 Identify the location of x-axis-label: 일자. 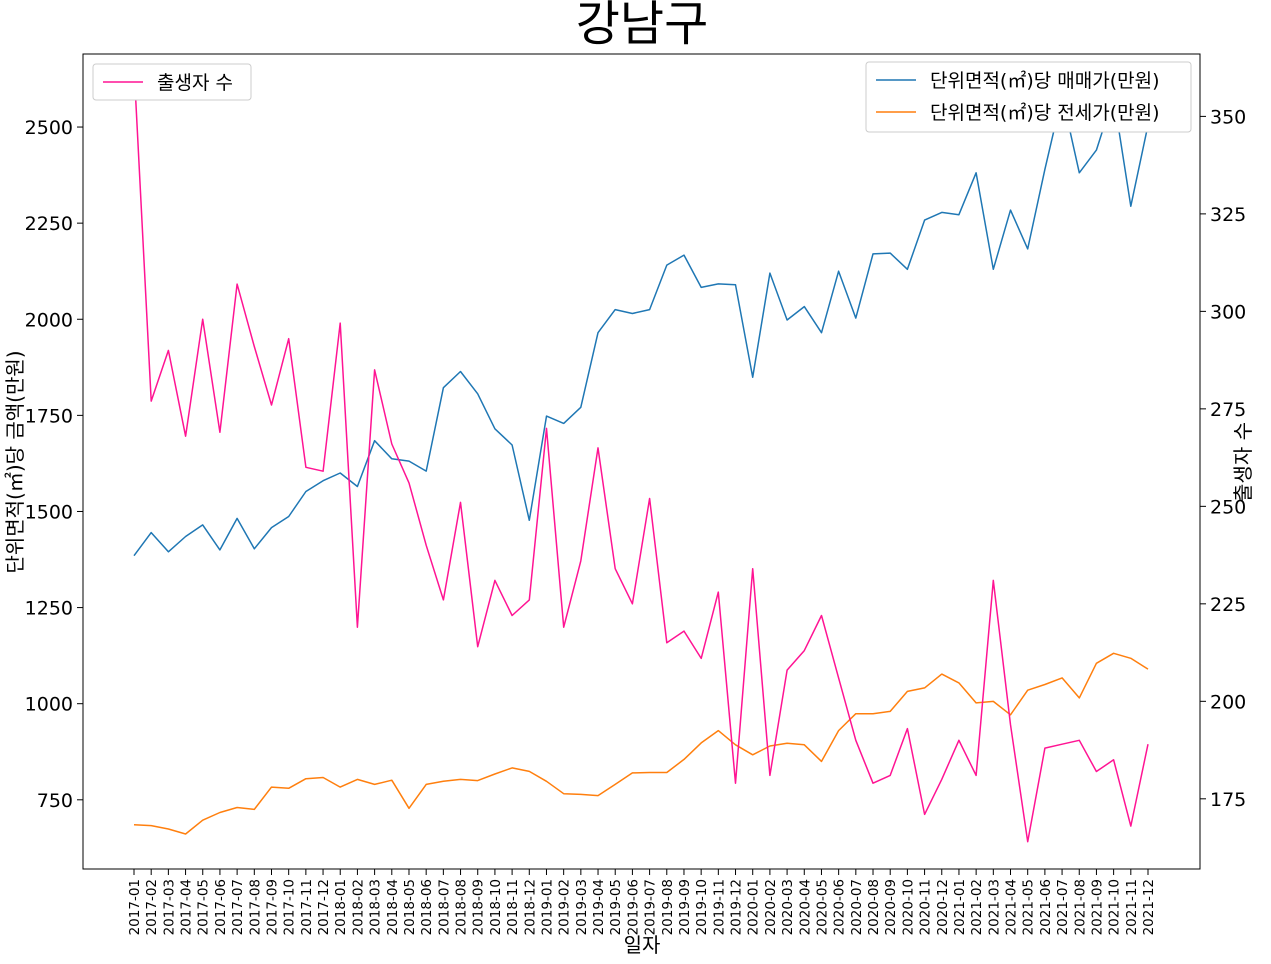
(642, 945).